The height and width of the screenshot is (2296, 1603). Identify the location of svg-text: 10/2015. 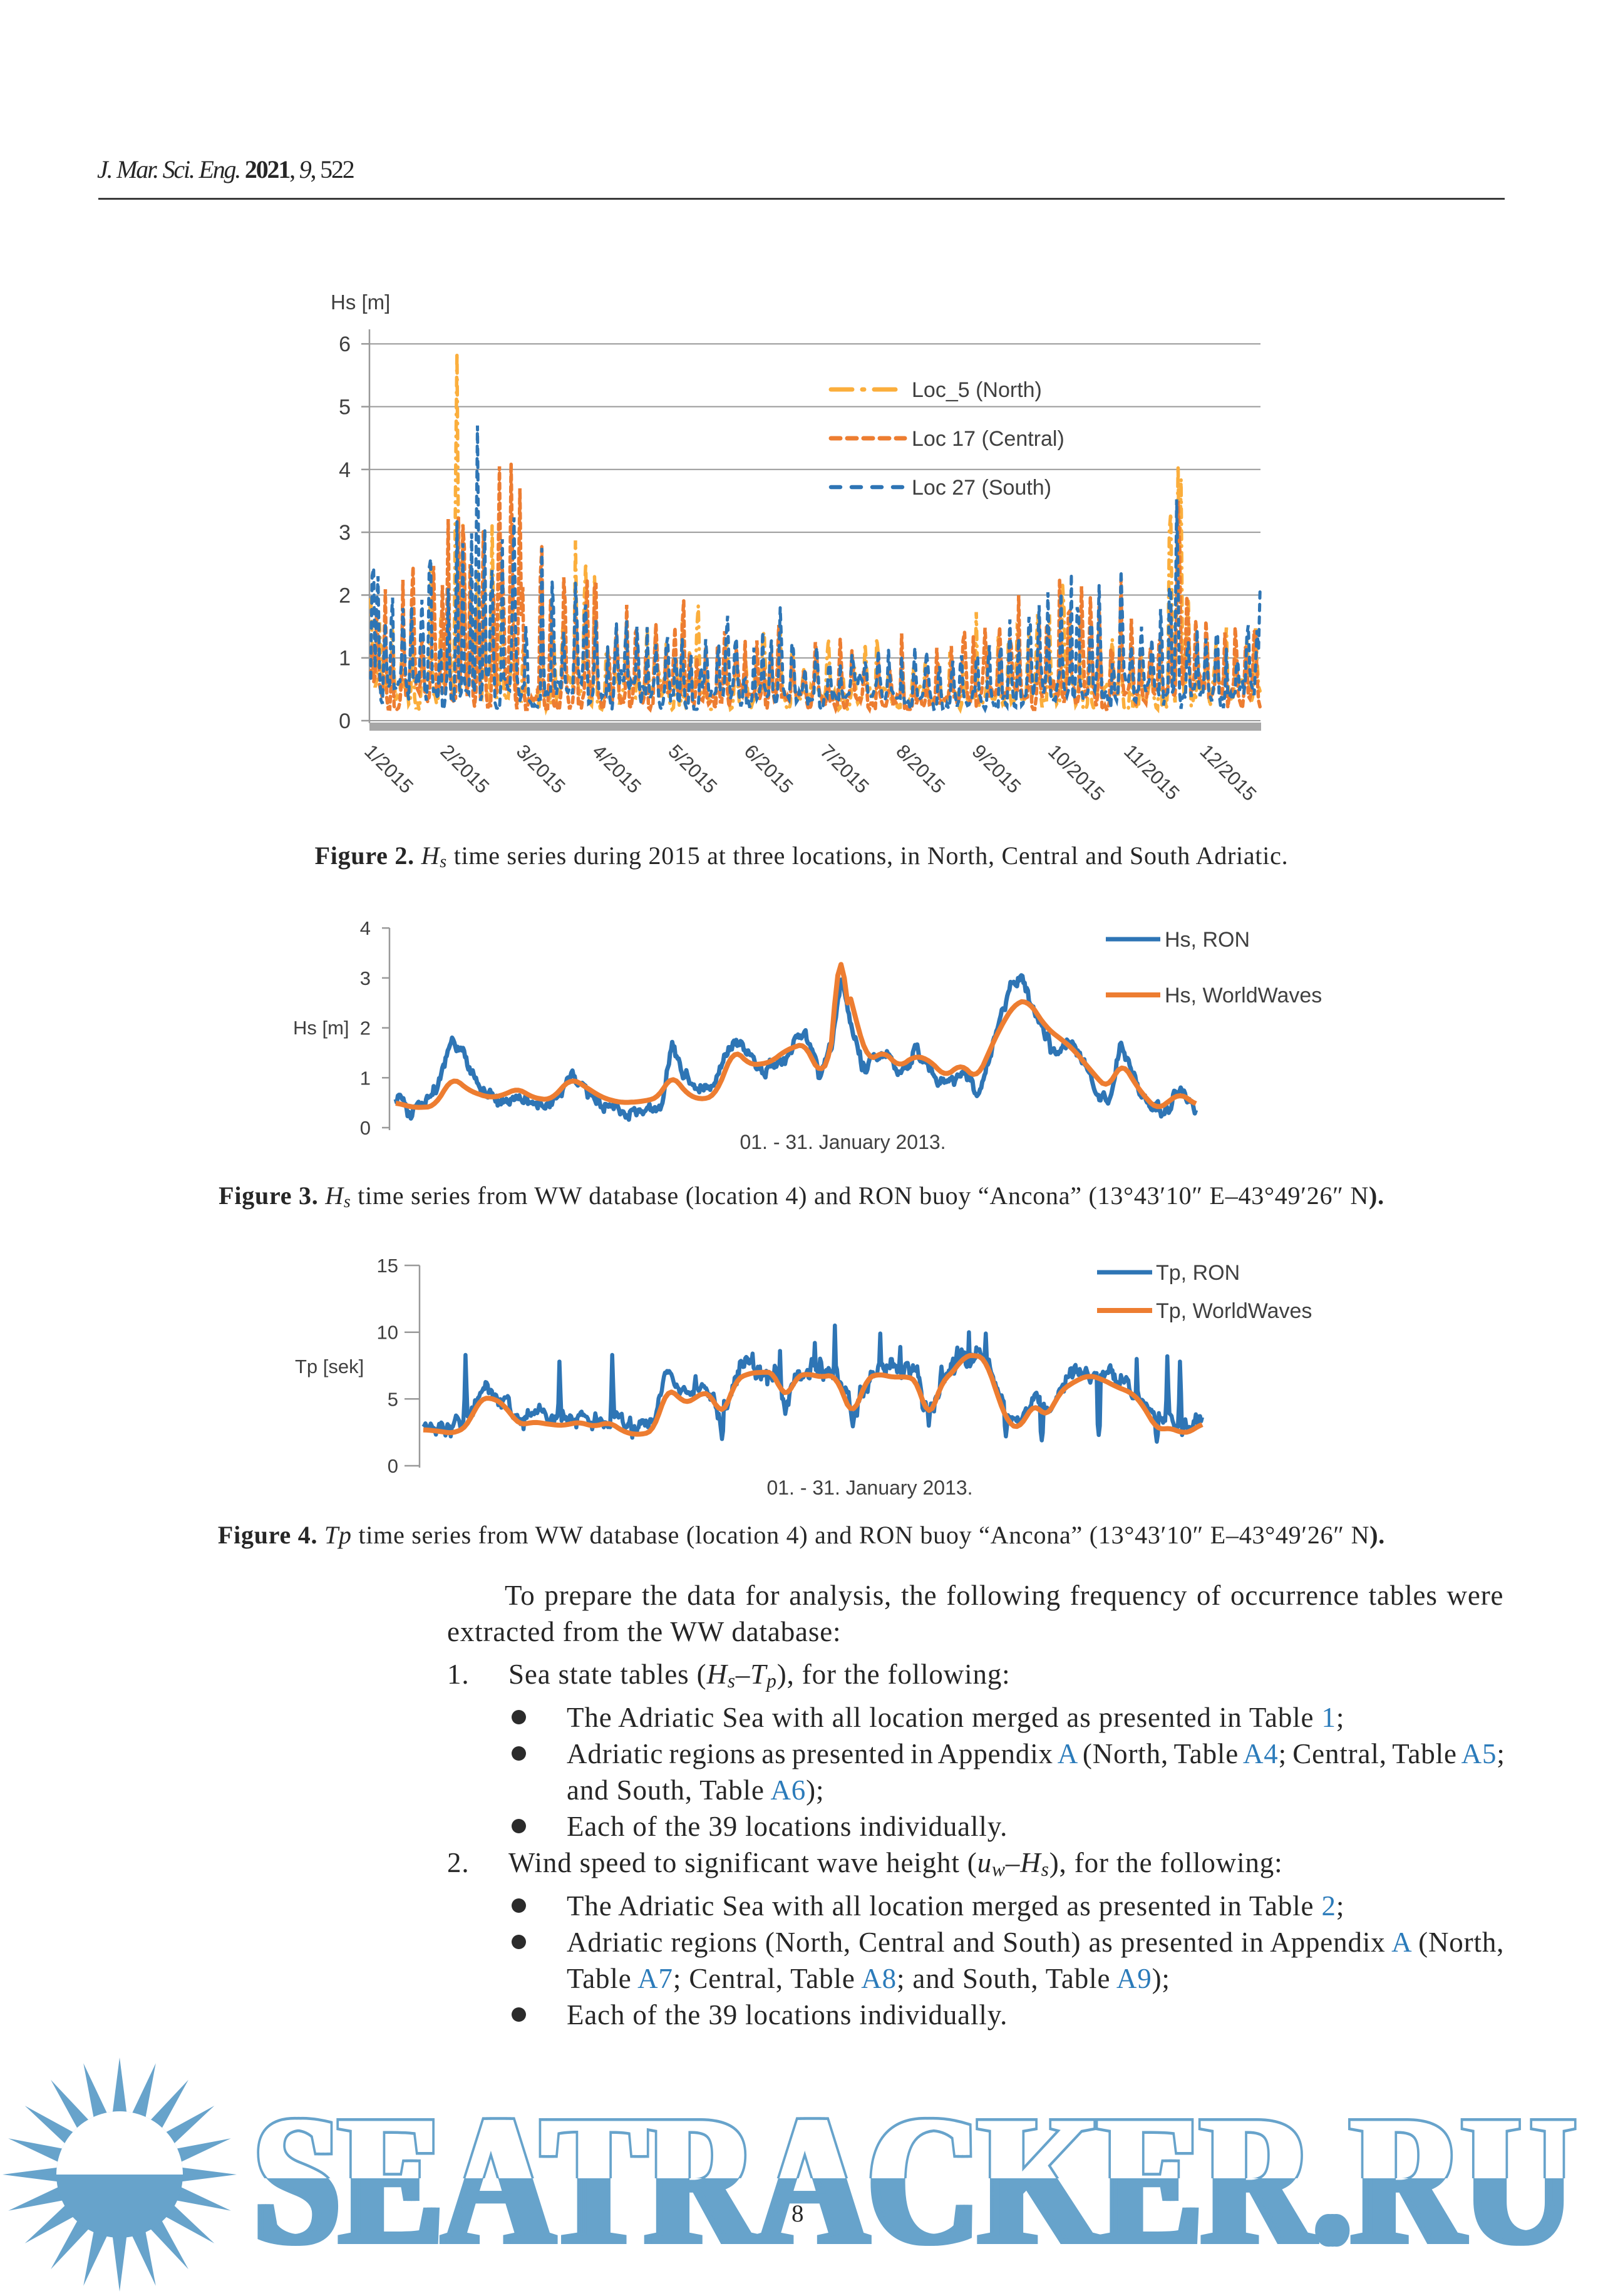
(1077, 772).